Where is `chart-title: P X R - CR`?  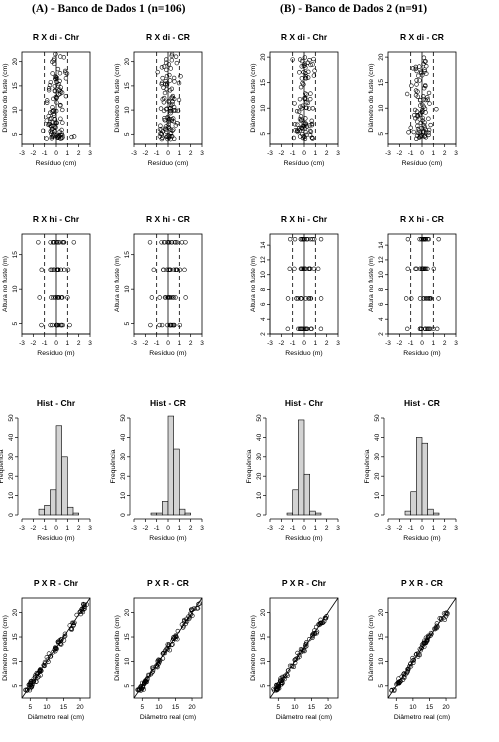 chart-title: P X R - CR is located at coordinates (168, 583).